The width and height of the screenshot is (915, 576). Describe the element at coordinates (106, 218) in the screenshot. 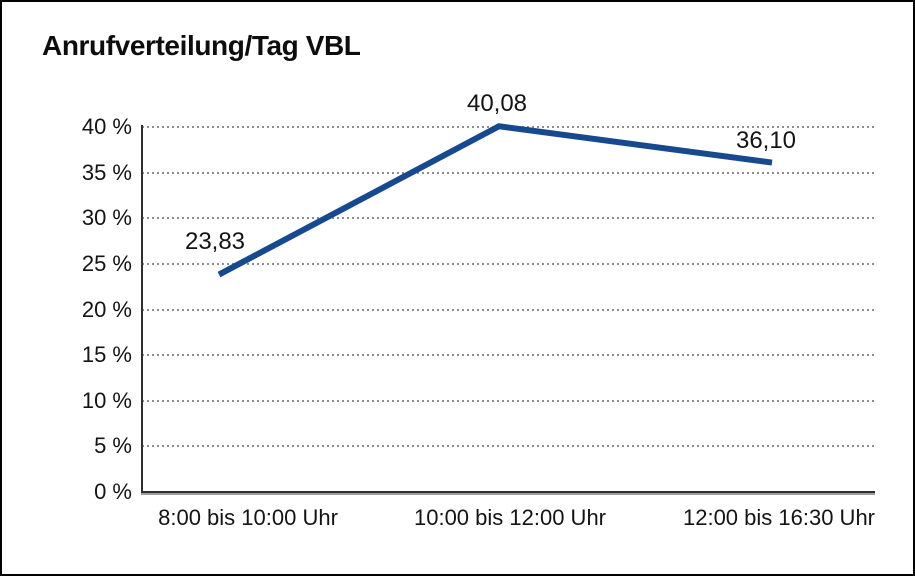

I see `y-axis-label: 30 %` at that location.